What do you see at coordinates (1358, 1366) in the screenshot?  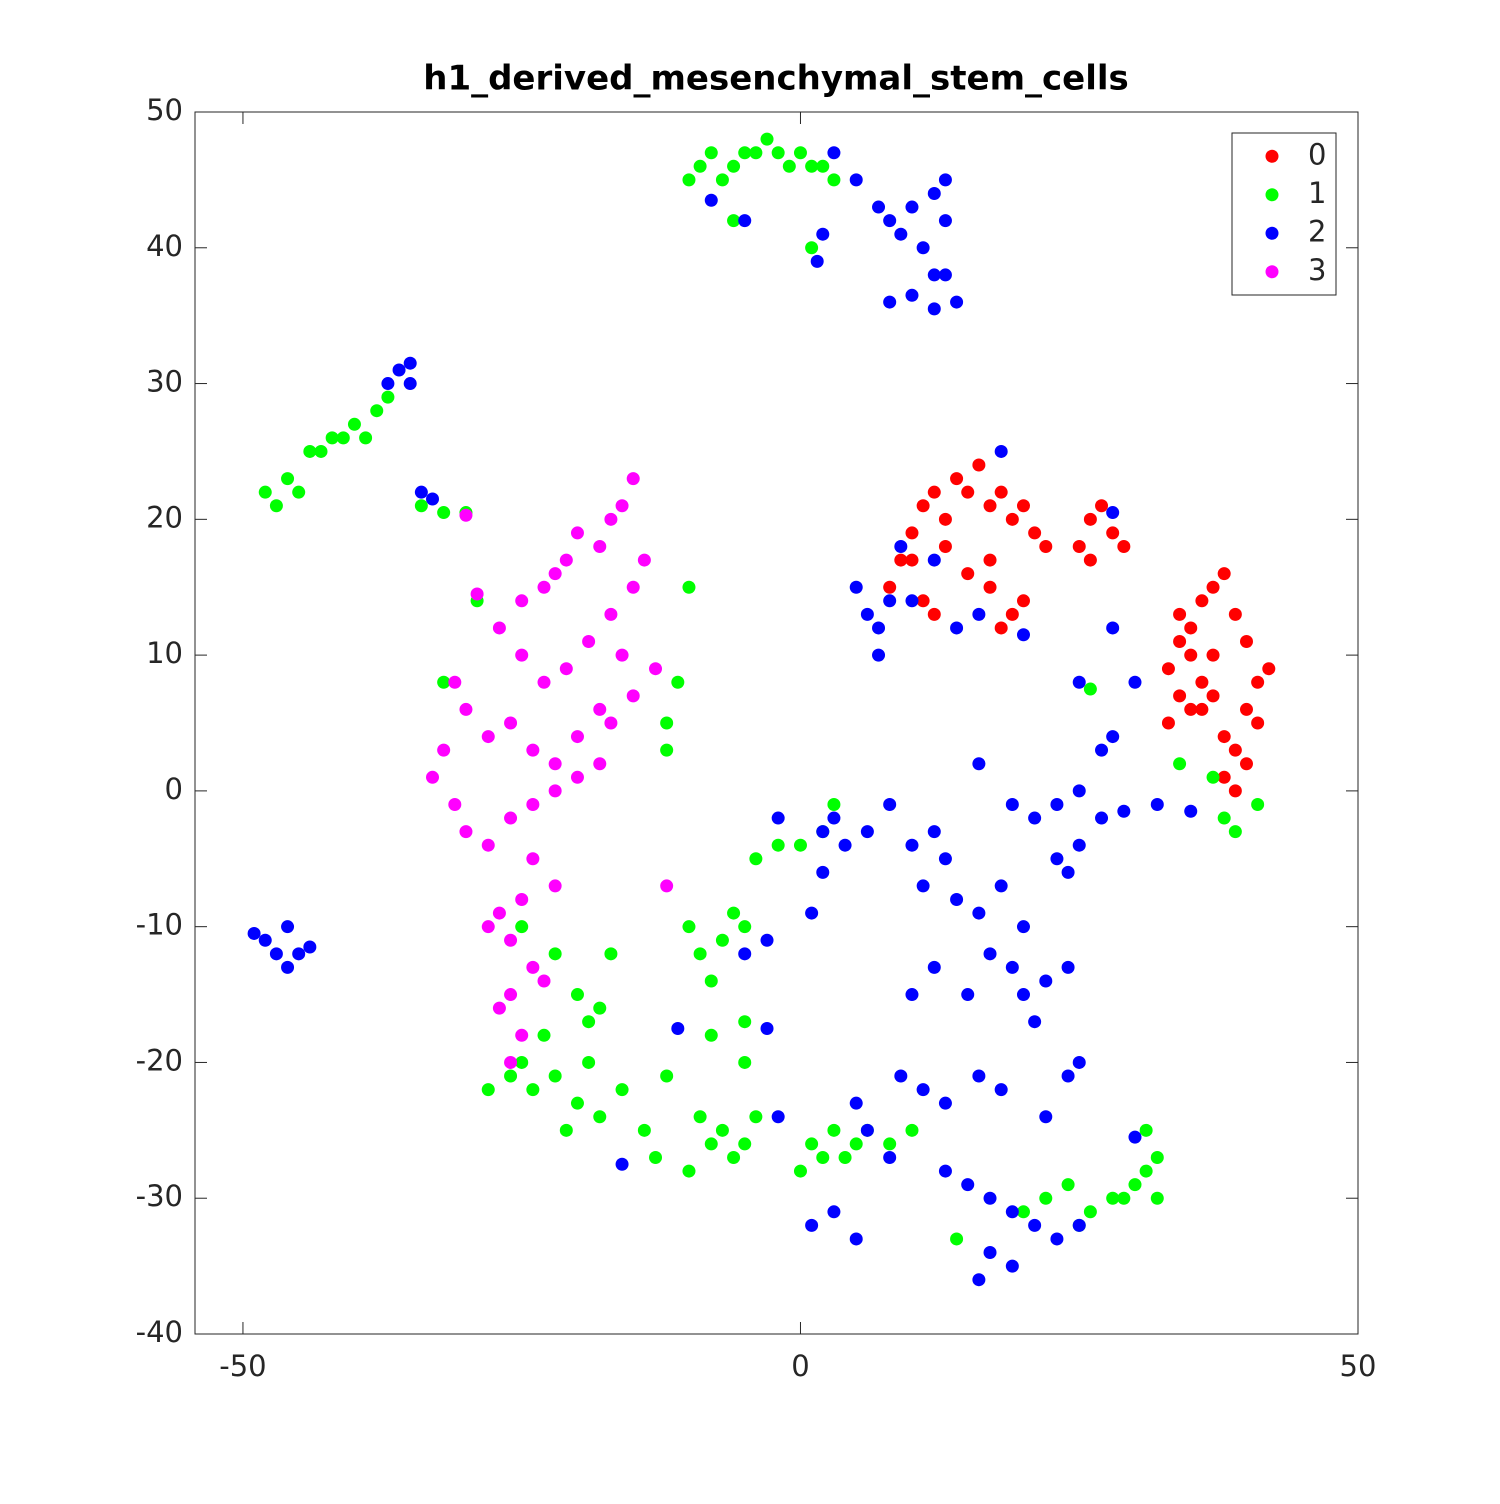 I see `x-tick-label: 50` at bounding box center [1358, 1366].